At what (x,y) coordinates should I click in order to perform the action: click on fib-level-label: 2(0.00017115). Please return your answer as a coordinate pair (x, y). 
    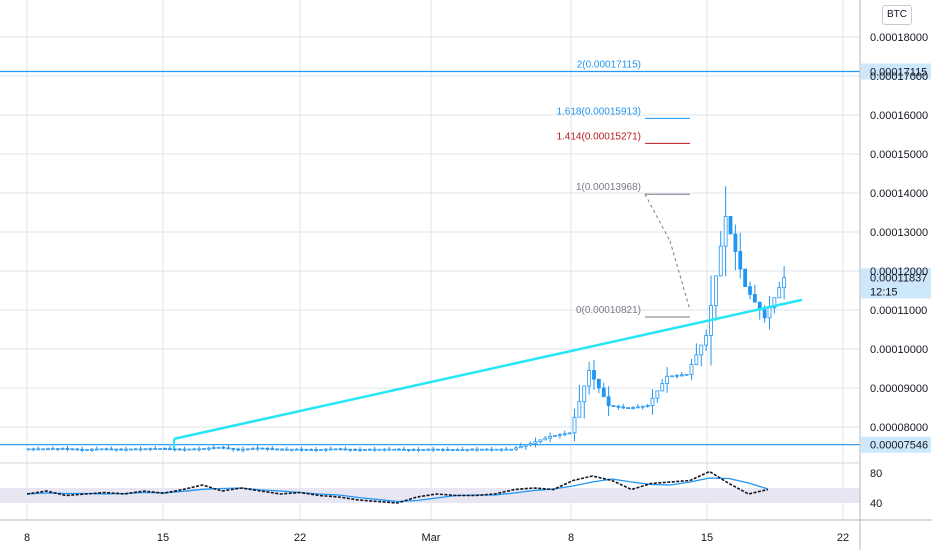
    Looking at the image, I should click on (609, 65).